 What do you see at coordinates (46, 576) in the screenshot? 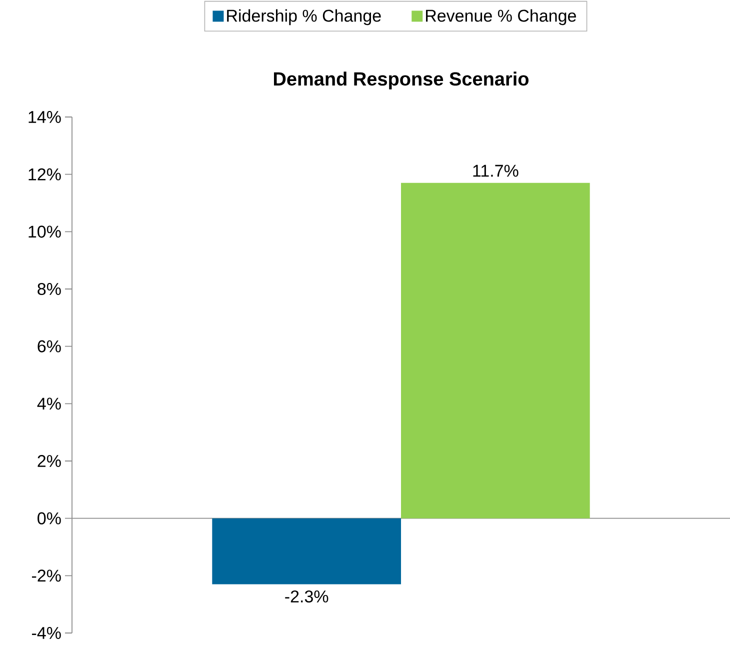
I see `y-tick-label: -2%` at bounding box center [46, 576].